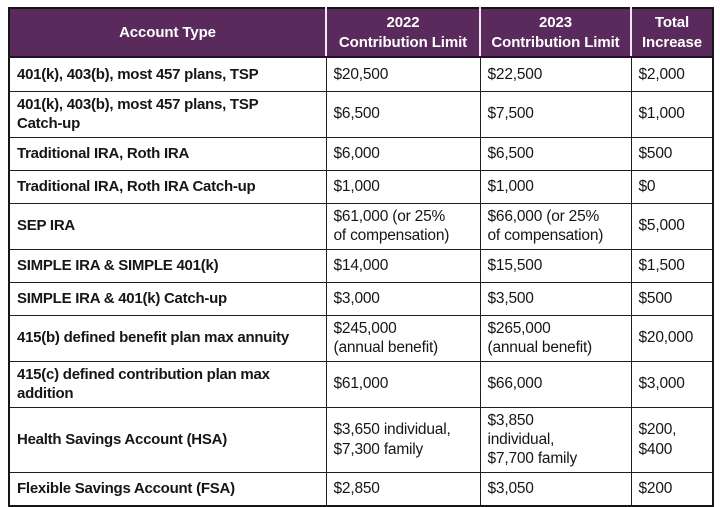  Describe the element at coordinates (555, 226) in the screenshot. I see `cell-2023-limit: $66,000 (or 25% of compensation)` at that location.